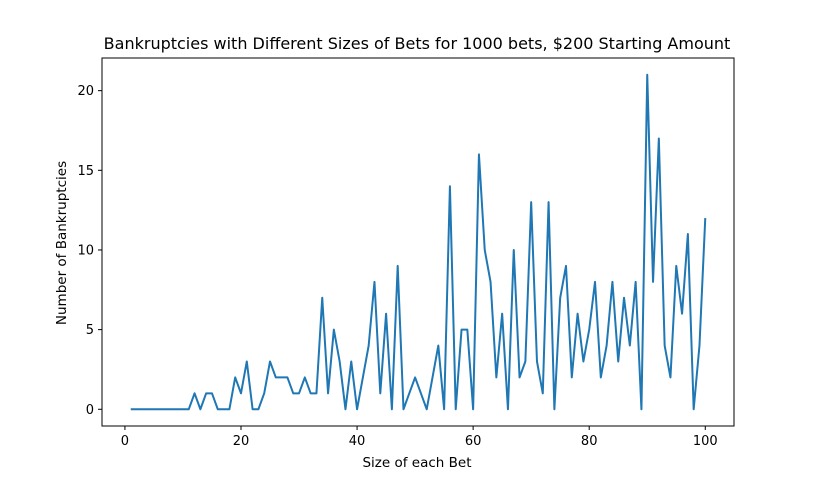 Image resolution: width=814 pixels, height=480 pixels. Describe the element at coordinates (473, 441) in the screenshot. I see `x-tick-label: 60` at that location.